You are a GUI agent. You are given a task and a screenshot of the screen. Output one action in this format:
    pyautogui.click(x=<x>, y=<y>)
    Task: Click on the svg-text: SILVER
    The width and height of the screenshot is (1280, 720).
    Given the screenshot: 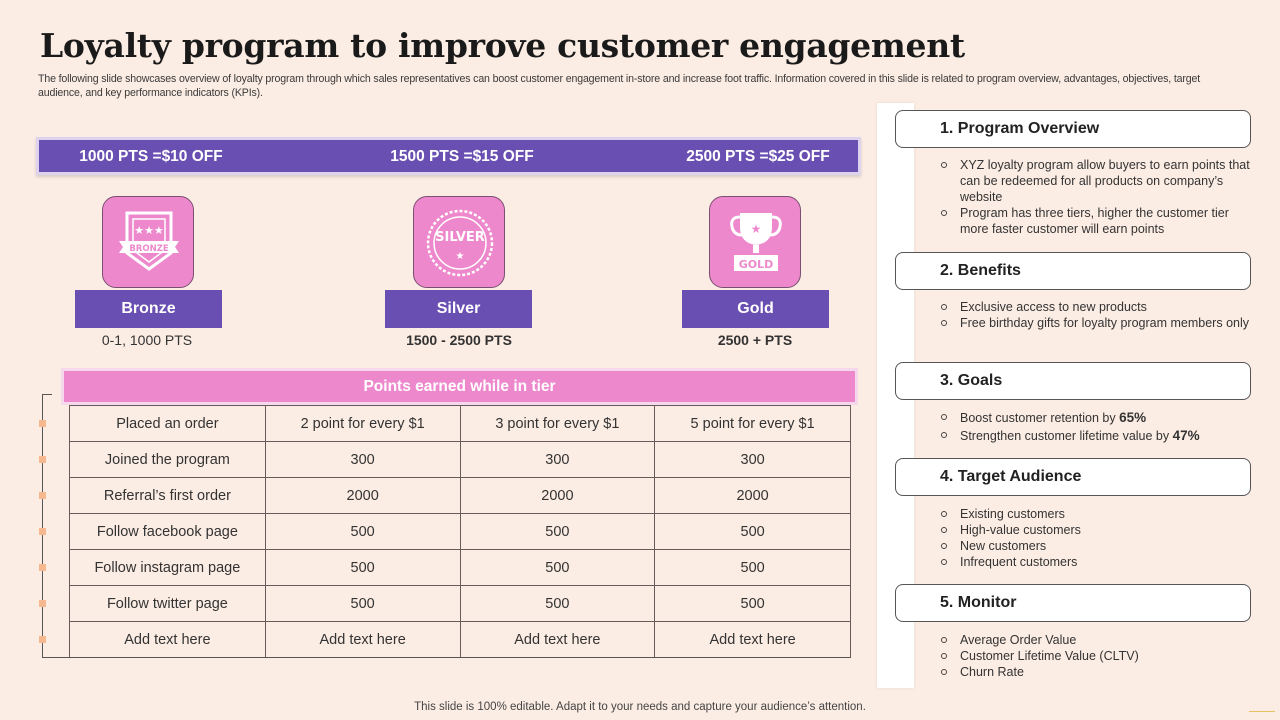 What is the action you would take?
    pyautogui.click(x=460, y=237)
    